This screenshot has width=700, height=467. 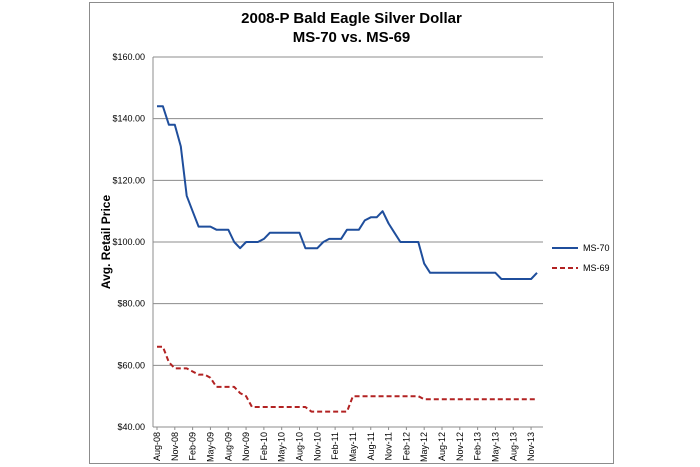 What do you see at coordinates (406, 446) in the screenshot?
I see `x-tick-label: Feb-12` at bounding box center [406, 446].